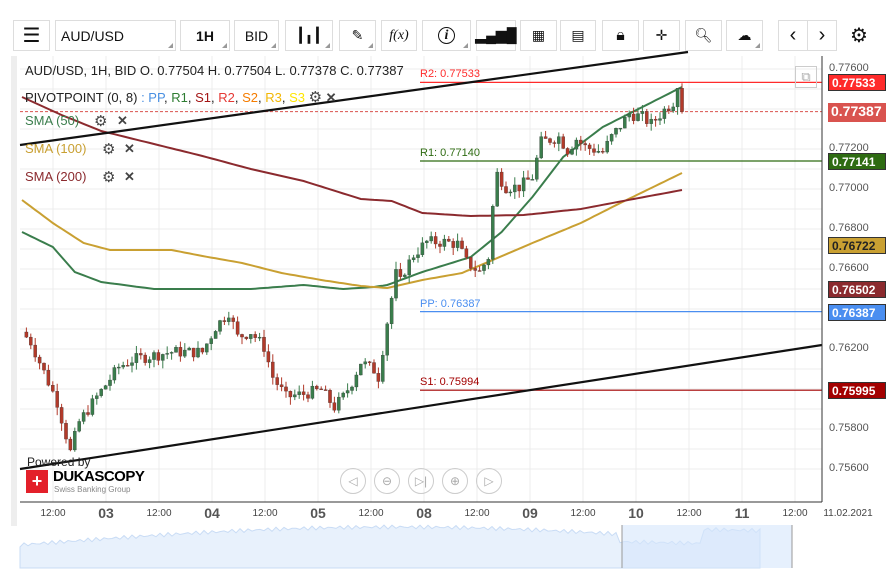 This screenshot has height=578, width=889. I want to click on nav-prev-button: ◁, so click(353, 481).